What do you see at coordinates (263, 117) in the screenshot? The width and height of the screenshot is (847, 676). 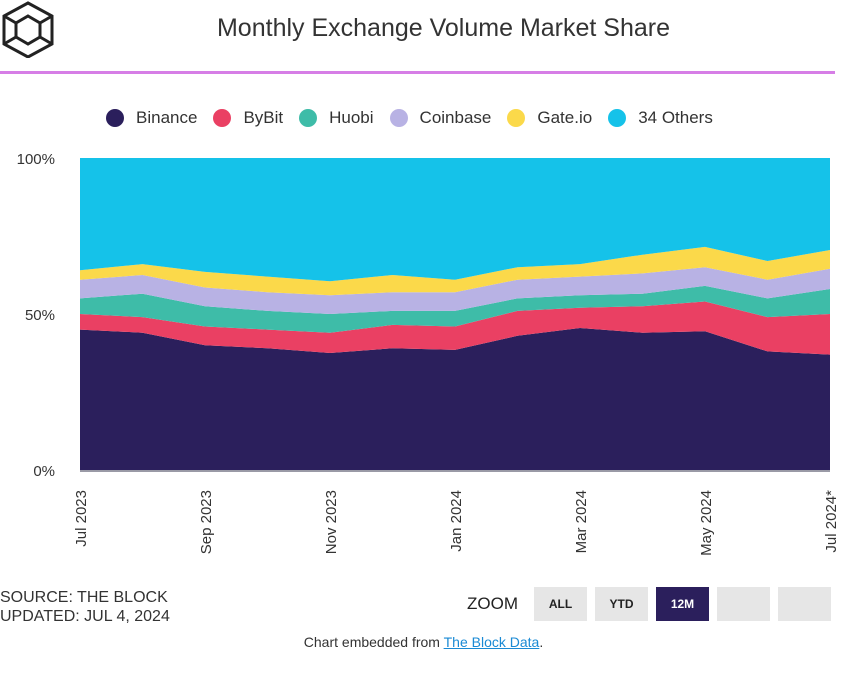 I see `legend-label-bybit: ByBit` at bounding box center [263, 117].